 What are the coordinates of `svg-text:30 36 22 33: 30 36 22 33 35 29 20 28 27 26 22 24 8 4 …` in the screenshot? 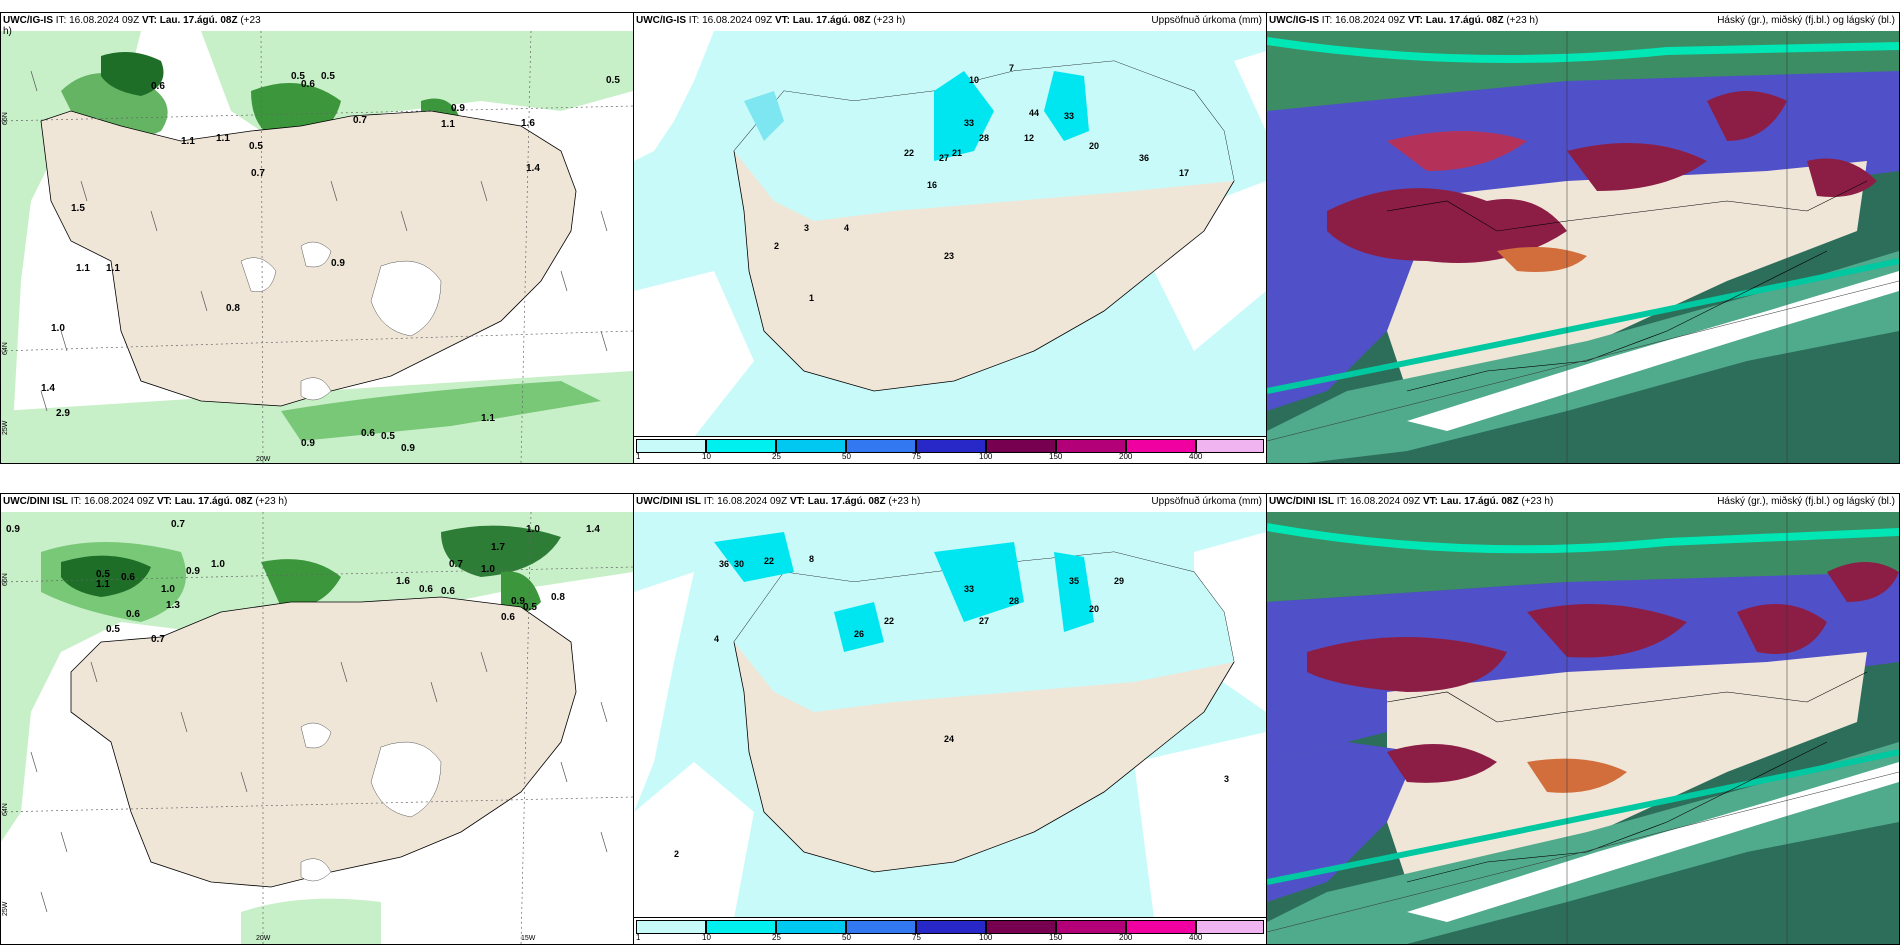 It's located at (953, 706).